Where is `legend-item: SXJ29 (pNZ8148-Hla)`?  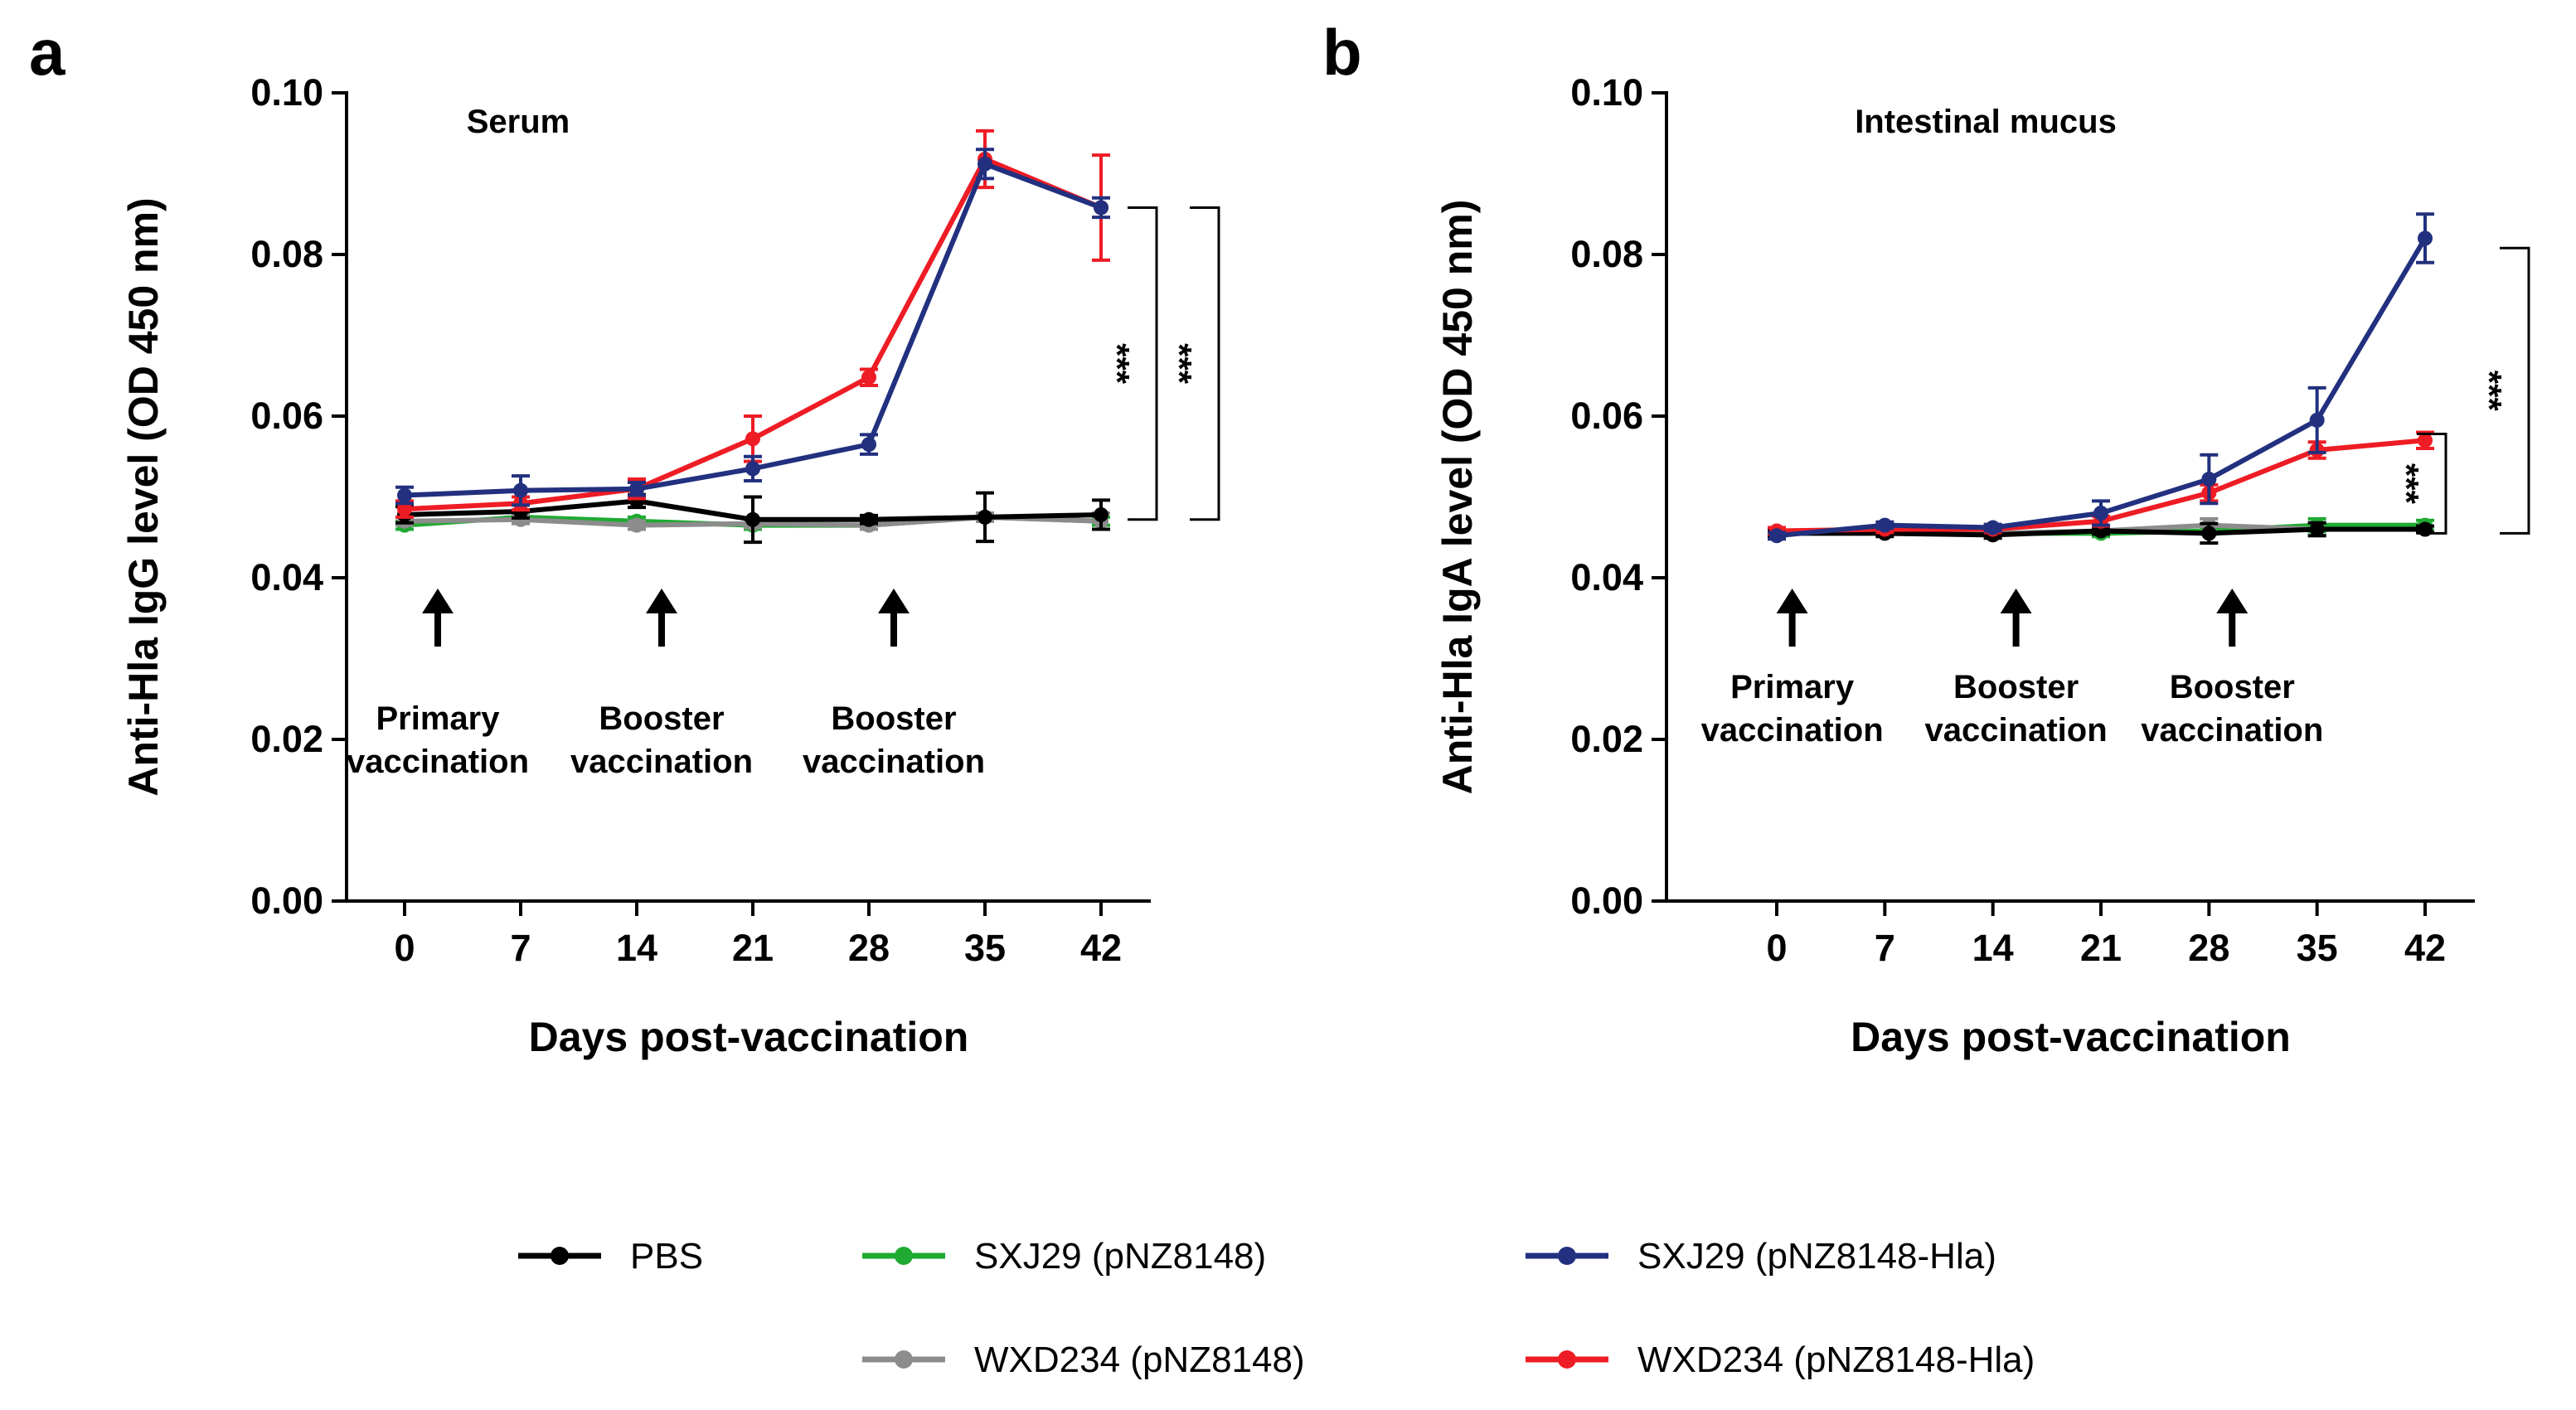 legend-item: SXJ29 (pNZ8148-Hla) is located at coordinates (1761, 1256).